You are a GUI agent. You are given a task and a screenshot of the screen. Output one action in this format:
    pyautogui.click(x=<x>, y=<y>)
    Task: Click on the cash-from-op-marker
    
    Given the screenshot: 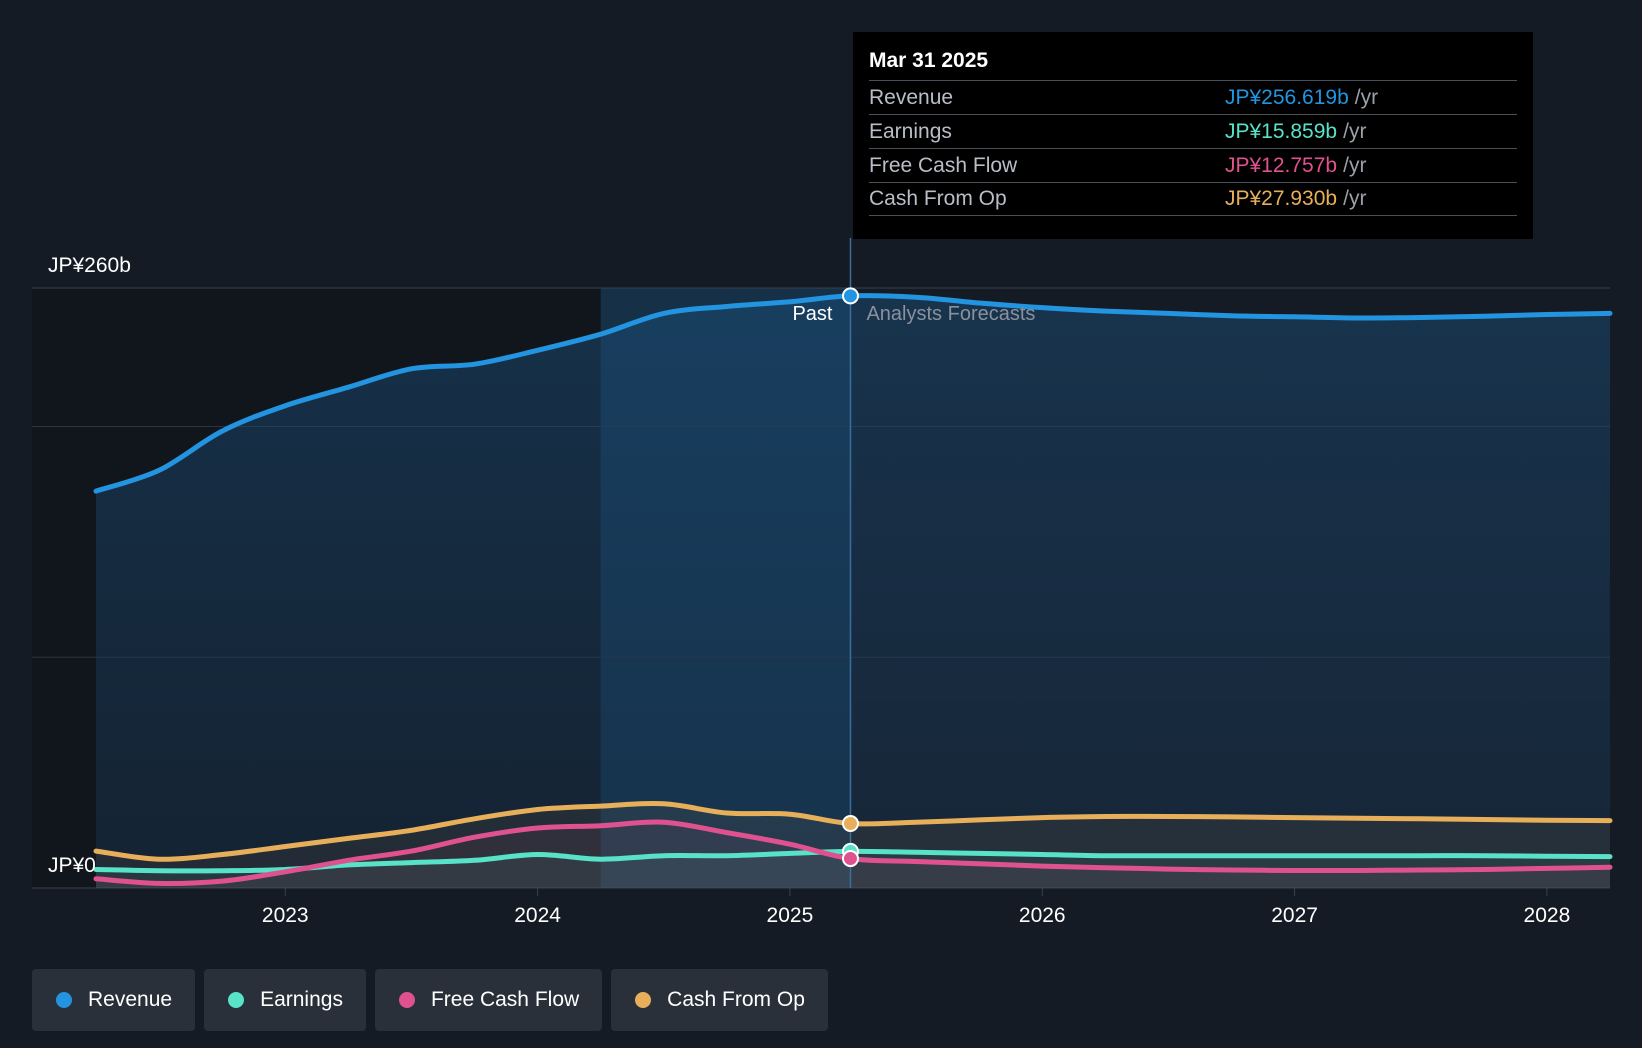 What is the action you would take?
    pyautogui.click(x=850, y=824)
    